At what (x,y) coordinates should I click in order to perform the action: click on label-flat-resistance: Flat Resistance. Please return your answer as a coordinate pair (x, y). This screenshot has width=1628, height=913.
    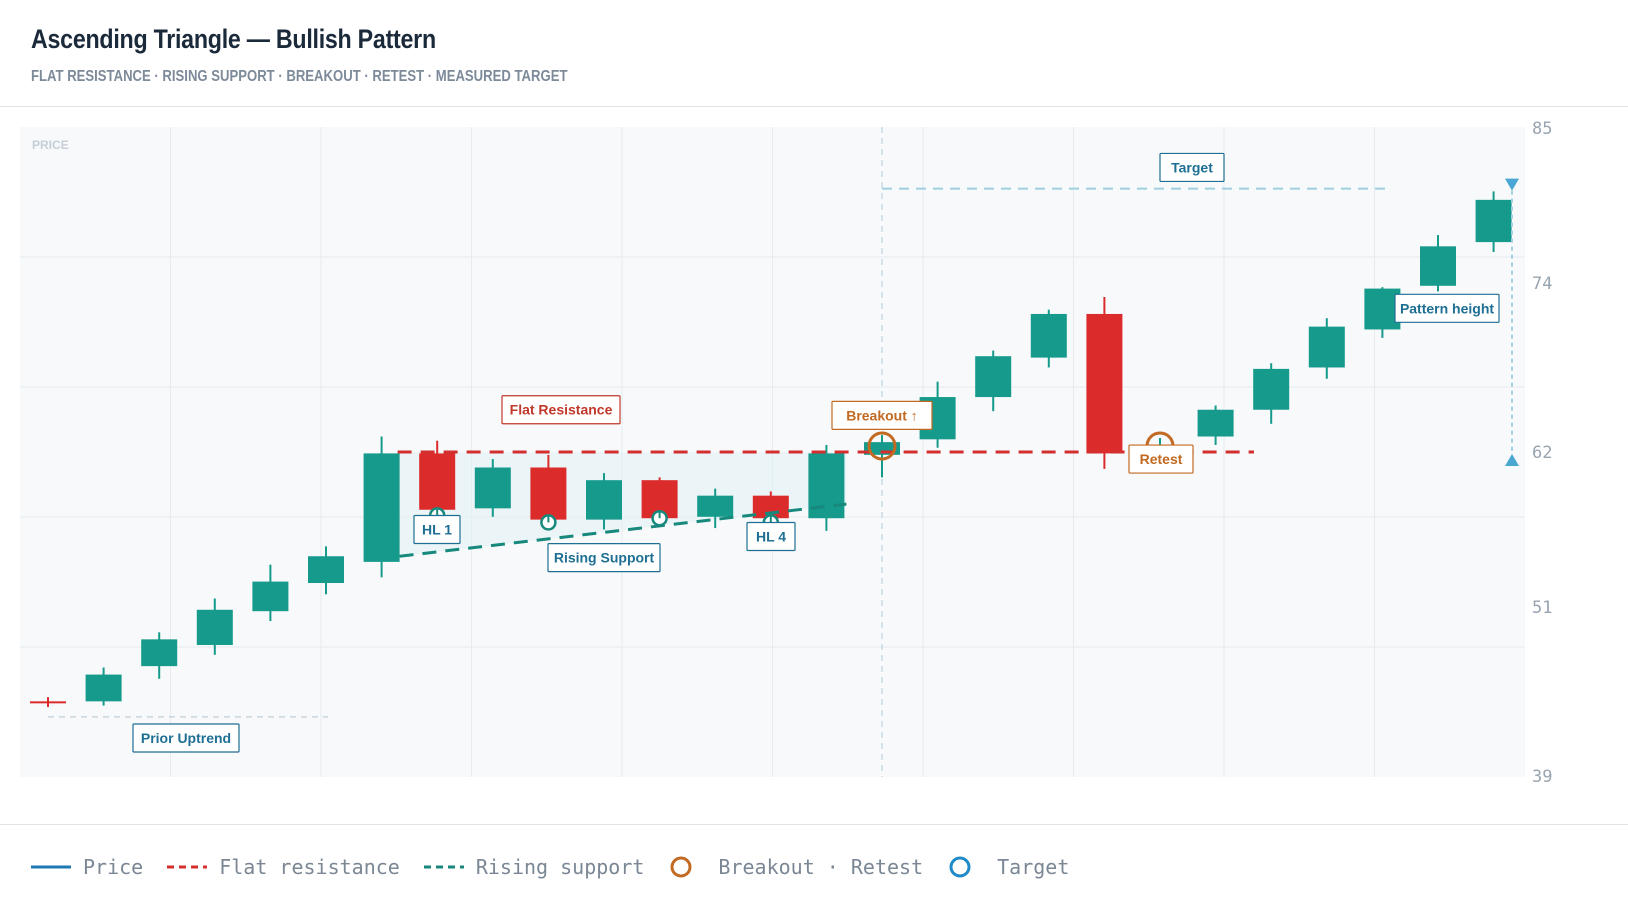
    Looking at the image, I should click on (561, 410).